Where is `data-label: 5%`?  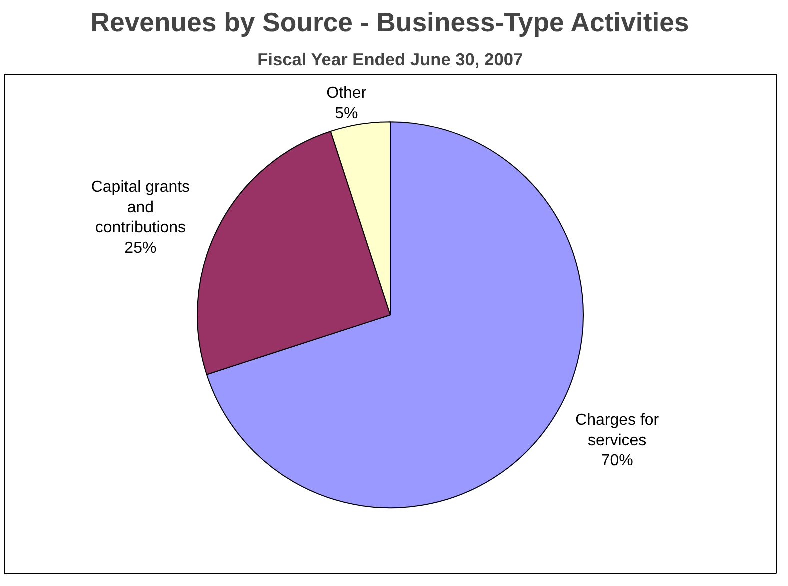
data-label: 5% is located at coordinates (346, 114).